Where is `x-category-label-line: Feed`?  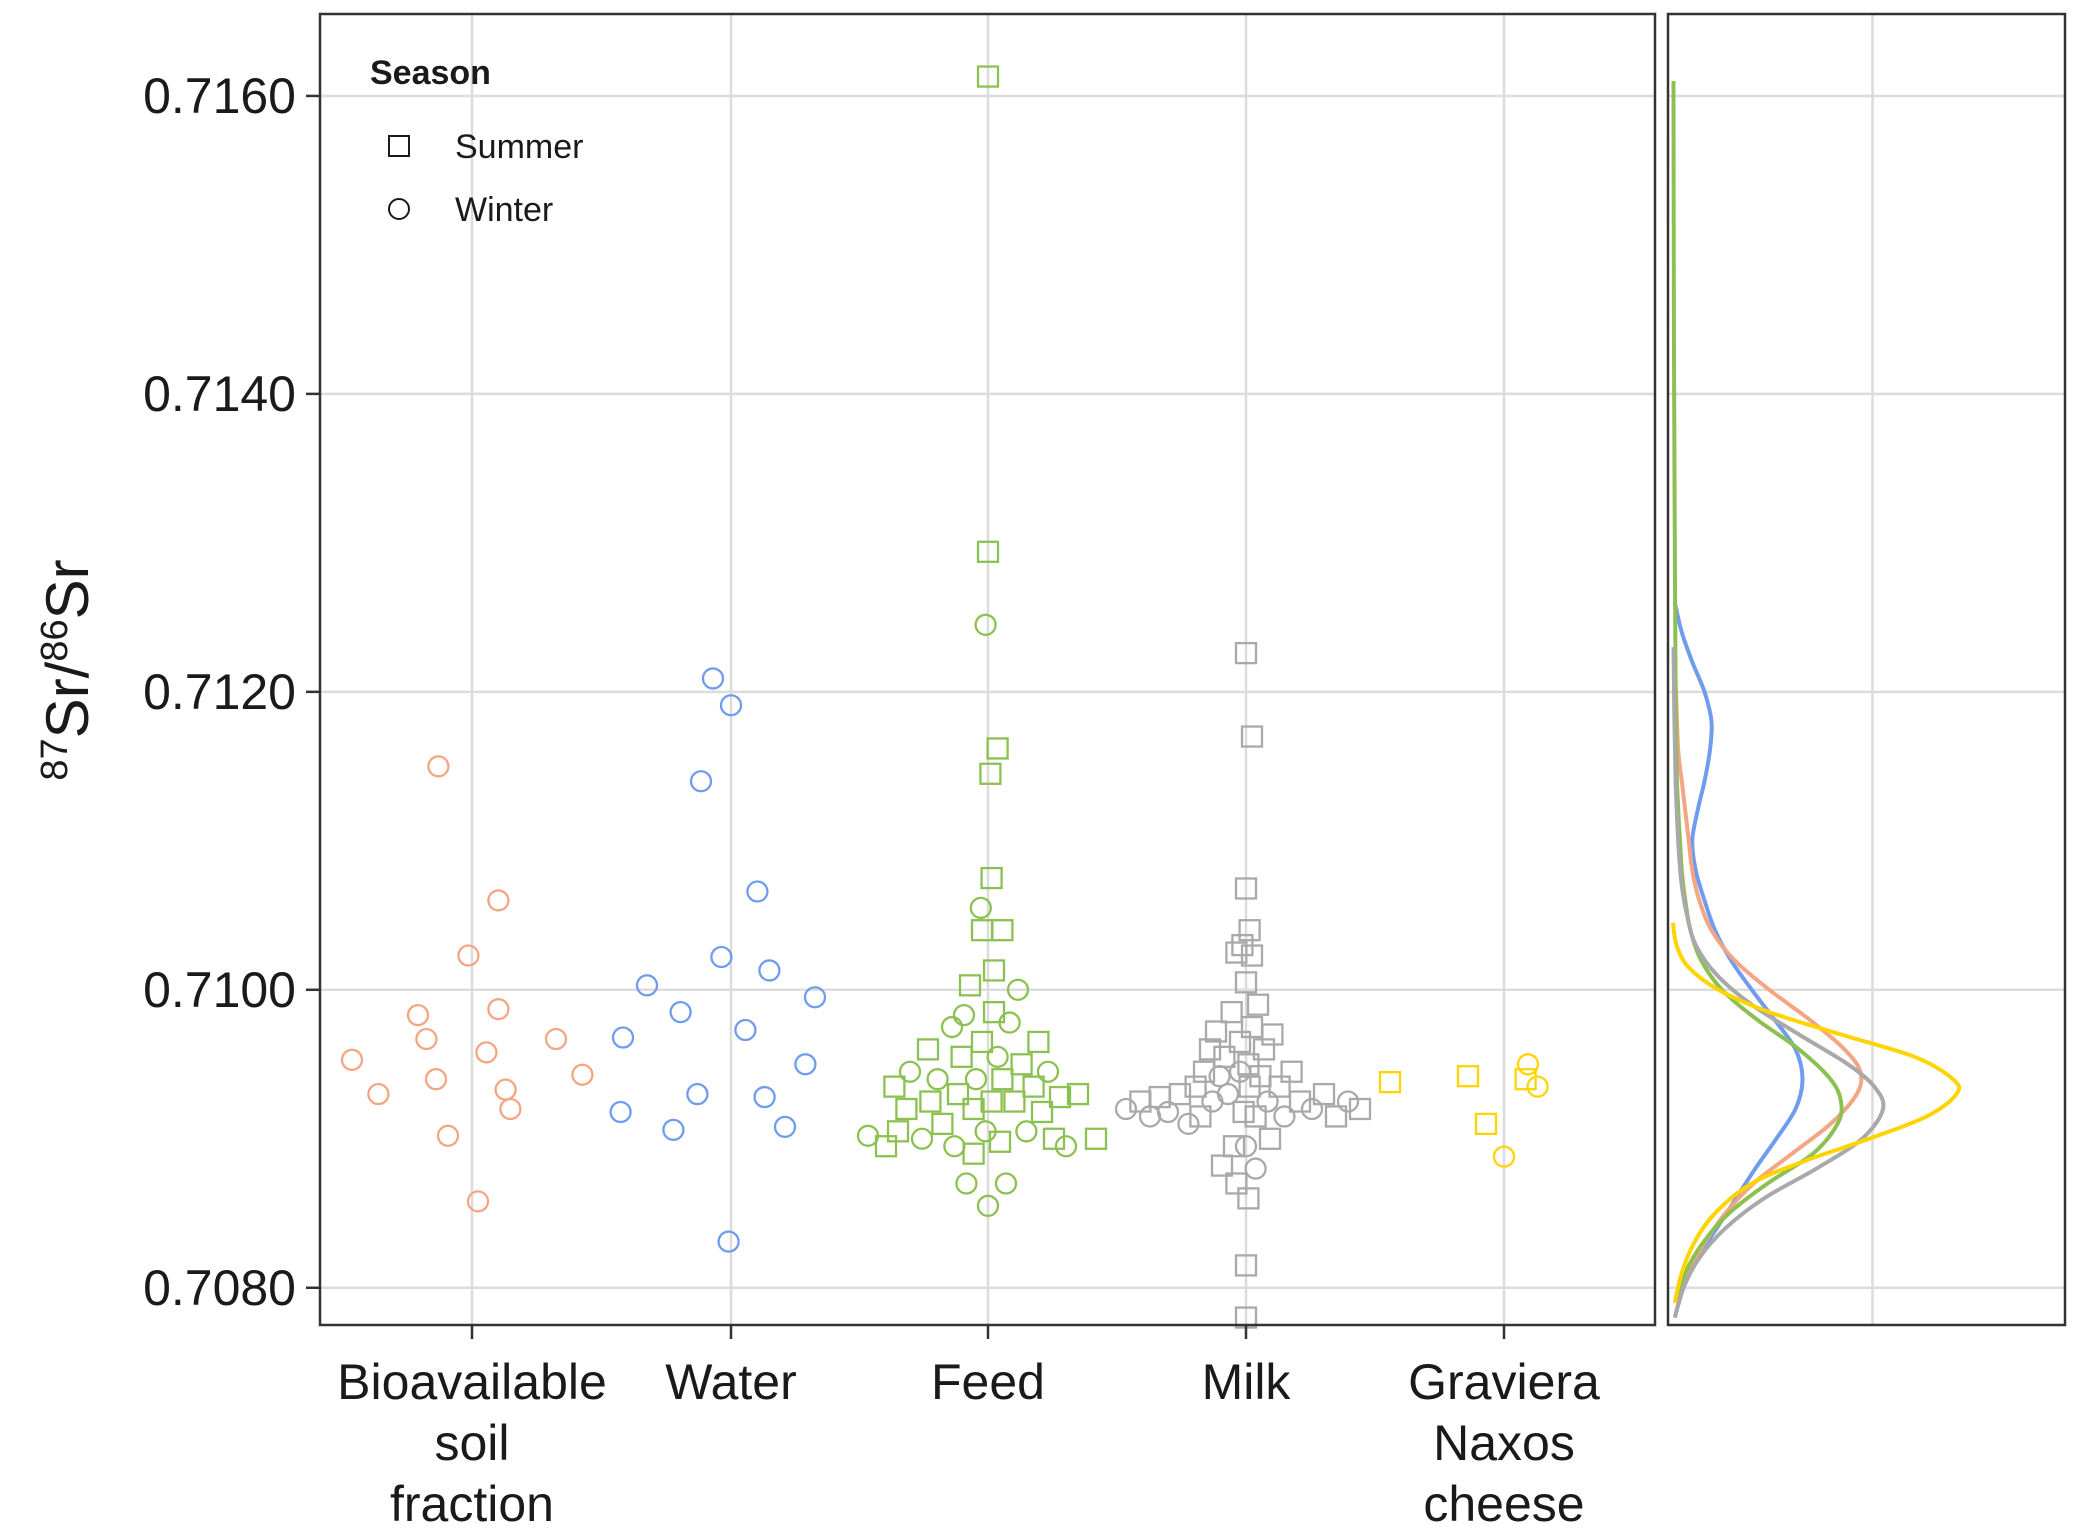 x-category-label-line: Feed is located at coordinates (988, 1382).